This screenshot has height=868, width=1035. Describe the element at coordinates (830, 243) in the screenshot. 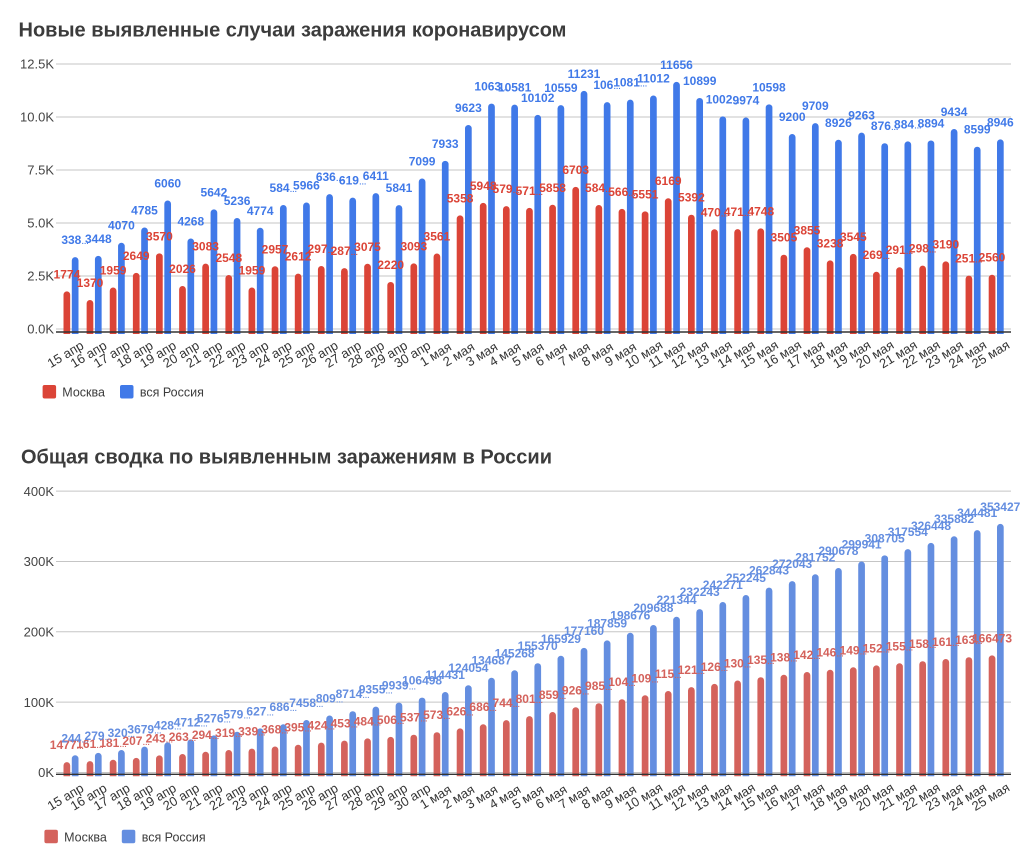

I see `svg-text: 3238` at that location.